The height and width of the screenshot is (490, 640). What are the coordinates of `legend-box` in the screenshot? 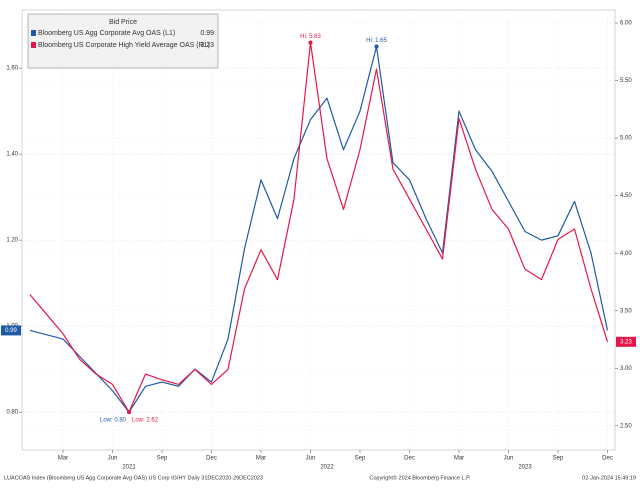 It's located at (123, 41).